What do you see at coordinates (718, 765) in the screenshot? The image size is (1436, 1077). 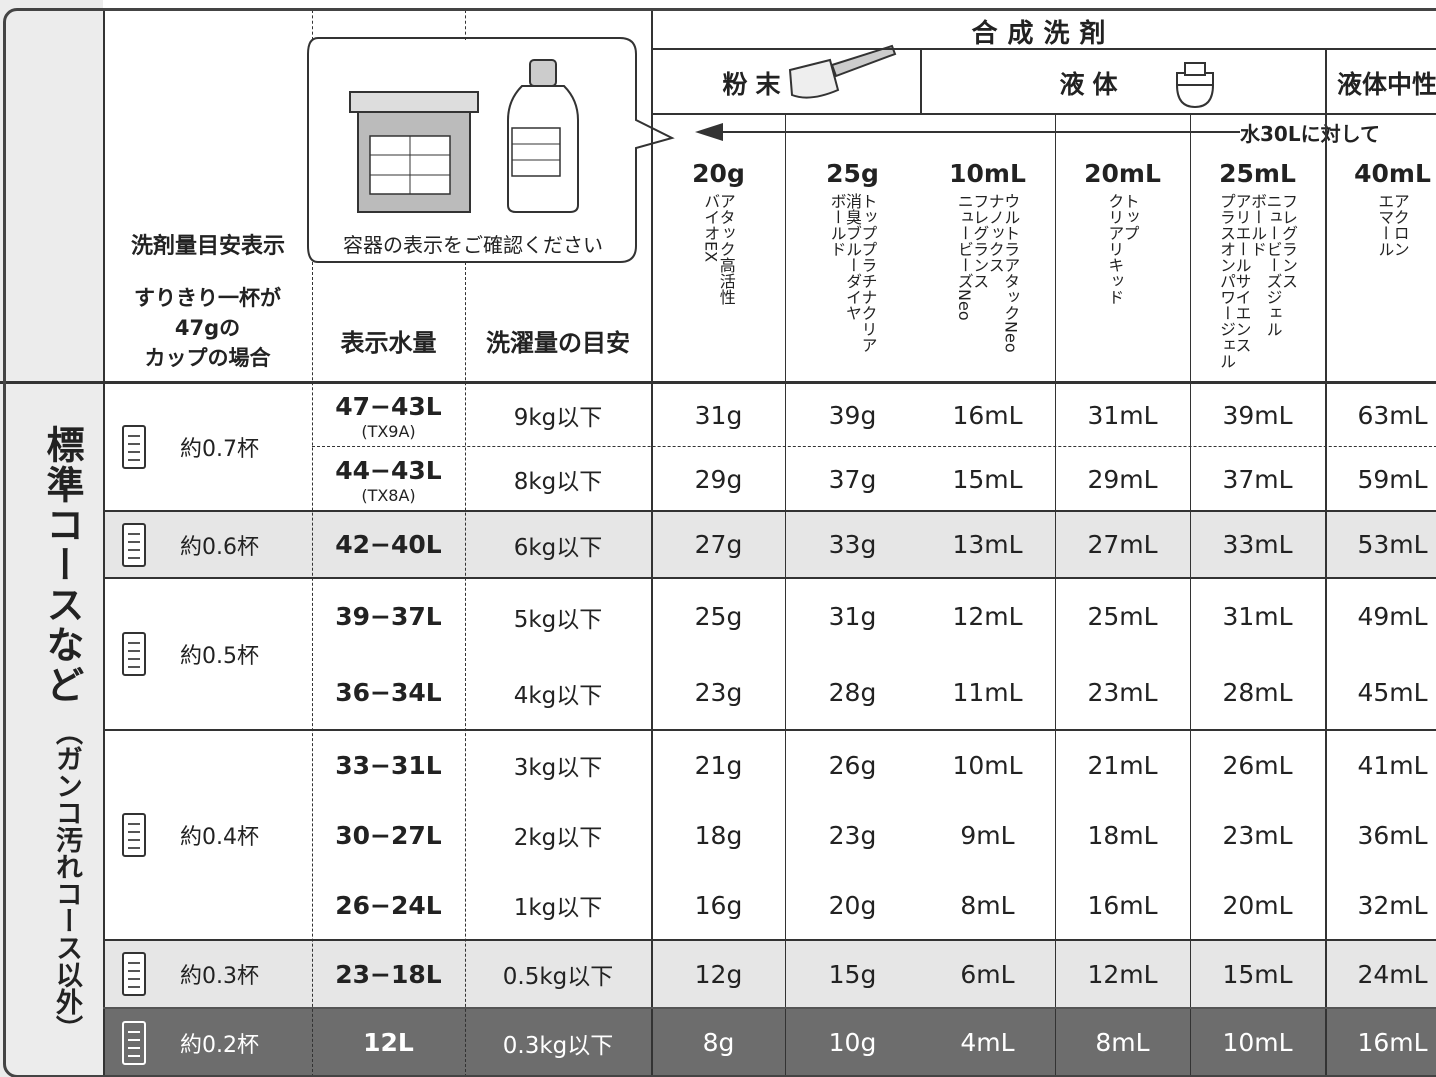 I see `dose-value: 21g` at bounding box center [718, 765].